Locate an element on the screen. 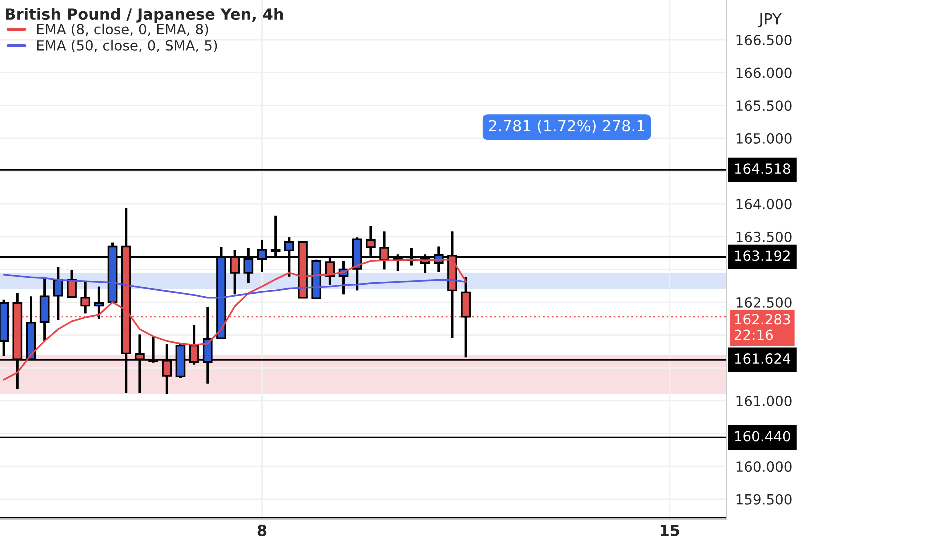  y-axis-title: JPY is located at coordinates (770, 20).